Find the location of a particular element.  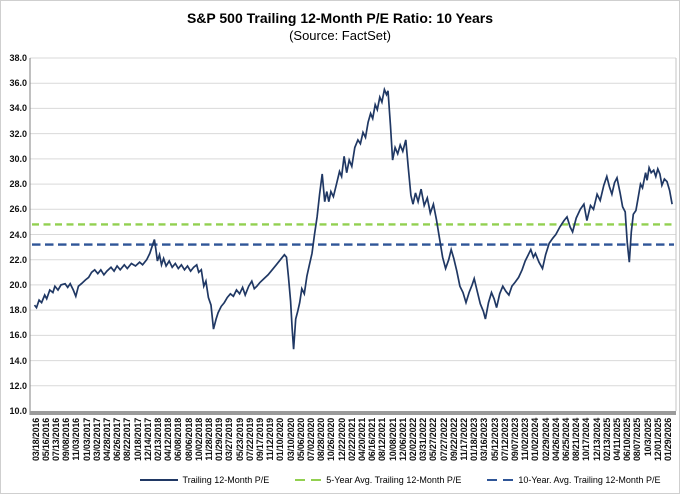

x-tick-label: 10/17/2024 is located at coordinates (586, 440).